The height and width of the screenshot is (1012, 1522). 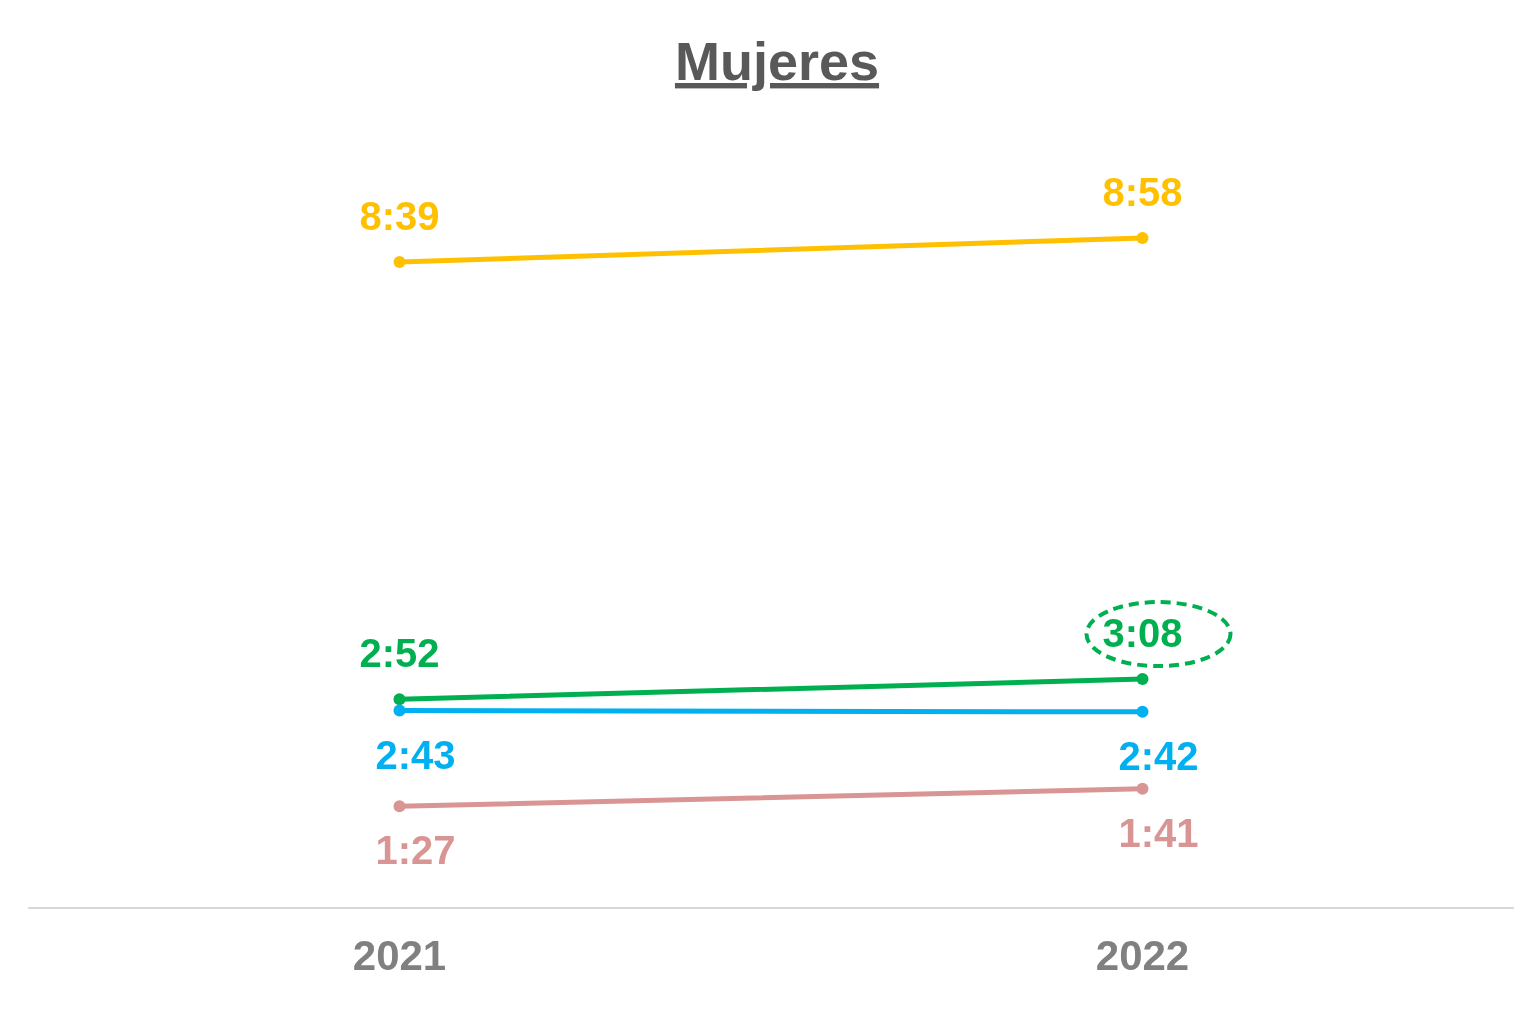 What do you see at coordinates (1158, 832) in the screenshot?
I see `data-label: 1:41` at bounding box center [1158, 832].